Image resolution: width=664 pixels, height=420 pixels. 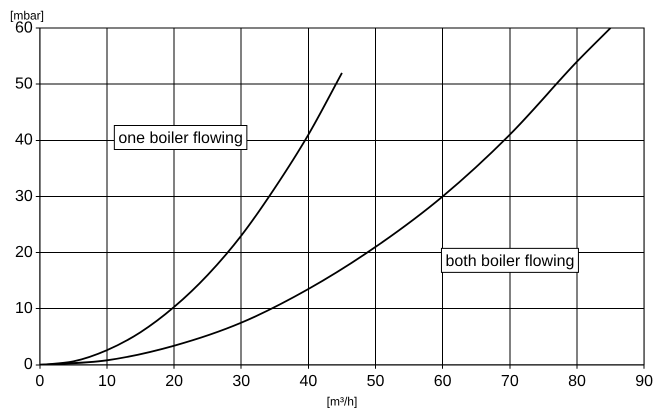 I want to click on x-tick-label: 20, so click(x=174, y=381).